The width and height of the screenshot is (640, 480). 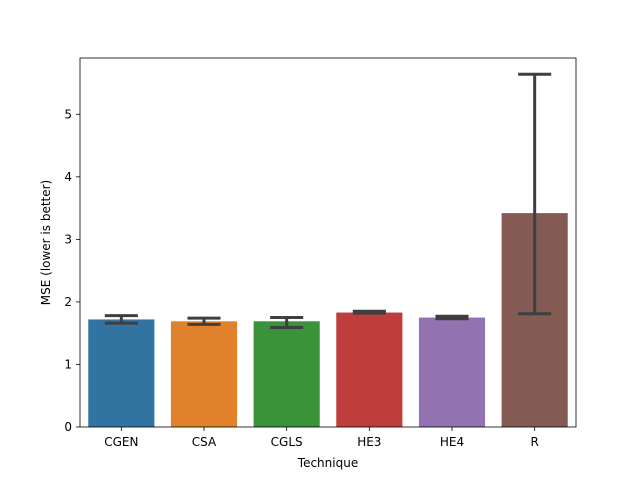 What do you see at coordinates (287, 442) in the screenshot?
I see `x-tick-label-cgls: CGLS` at bounding box center [287, 442].